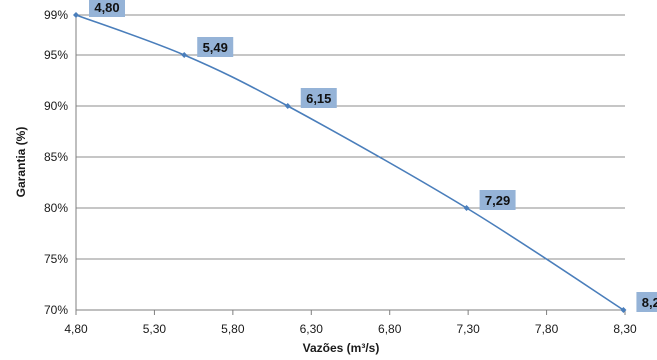  I want to click on x-tick-label: 5,80, so click(233, 329).